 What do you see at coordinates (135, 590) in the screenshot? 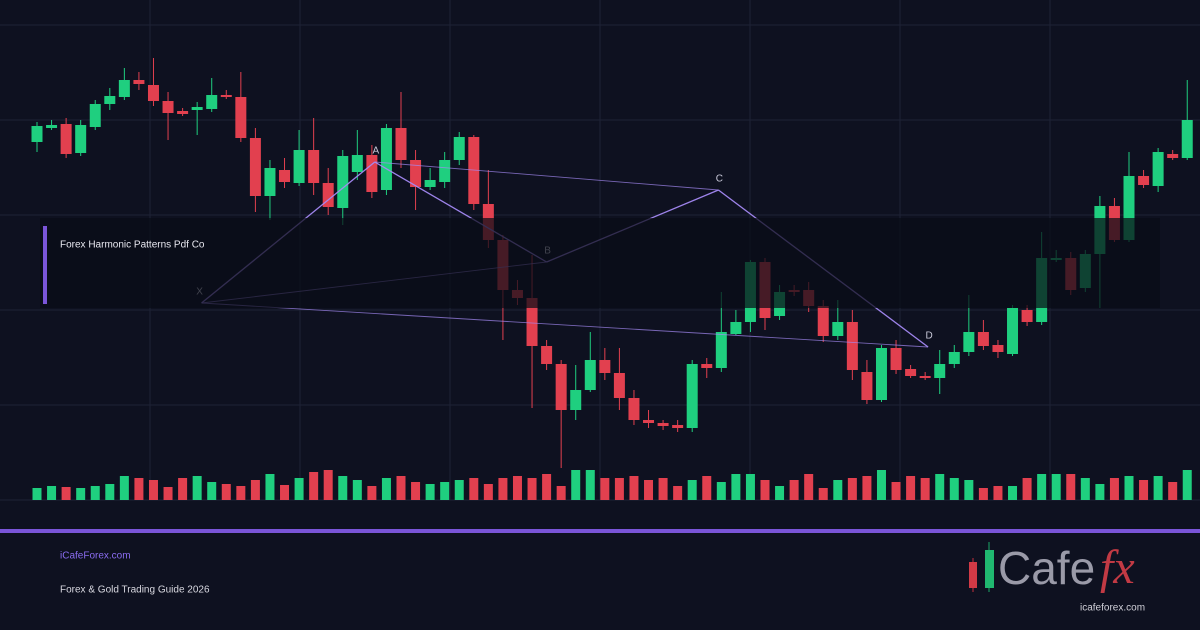
I see `footer-tagline: Forex & Gold Trading Guide 2026` at bounding box center [135, 590].